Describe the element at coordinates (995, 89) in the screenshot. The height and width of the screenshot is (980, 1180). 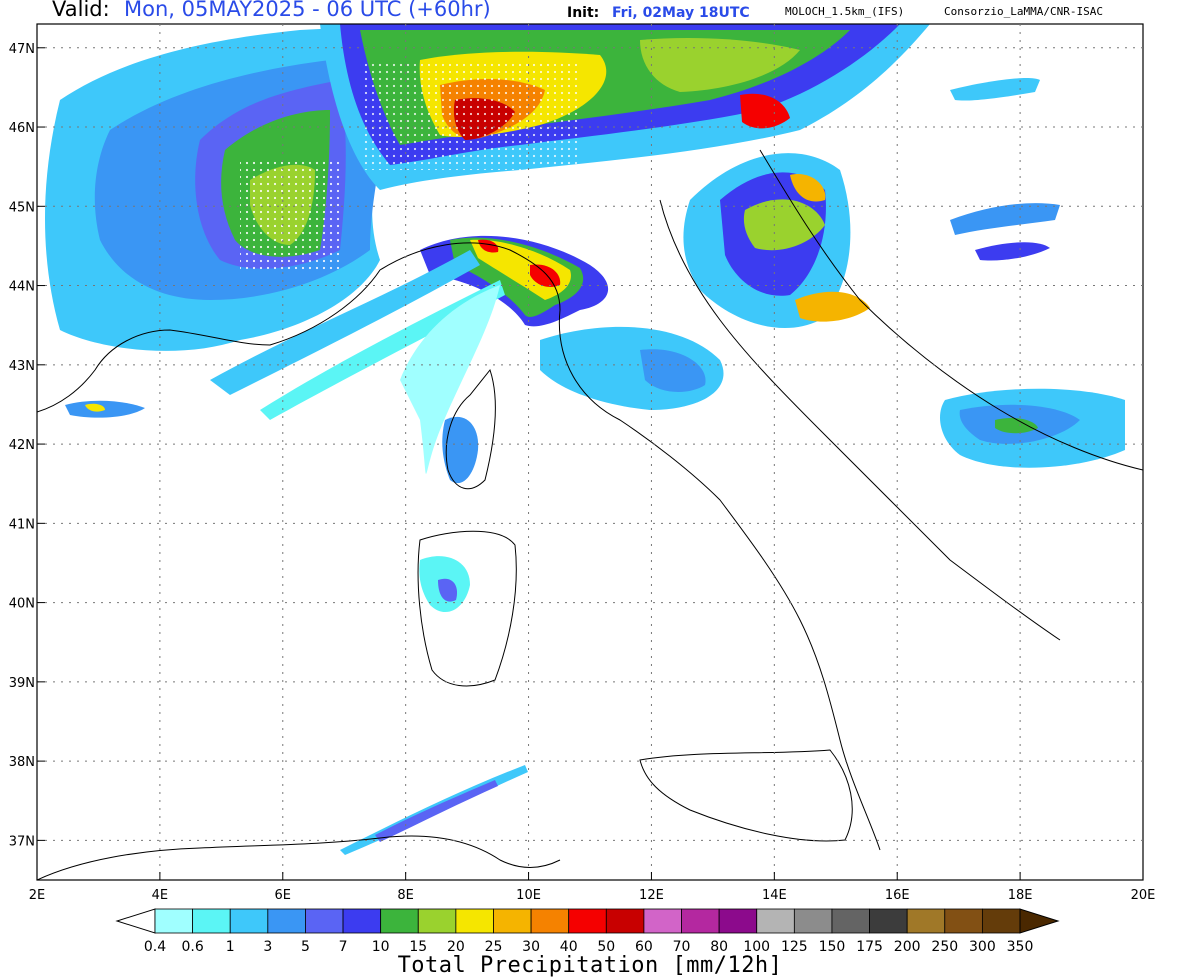
I see `precip-streak-ne` at that location.